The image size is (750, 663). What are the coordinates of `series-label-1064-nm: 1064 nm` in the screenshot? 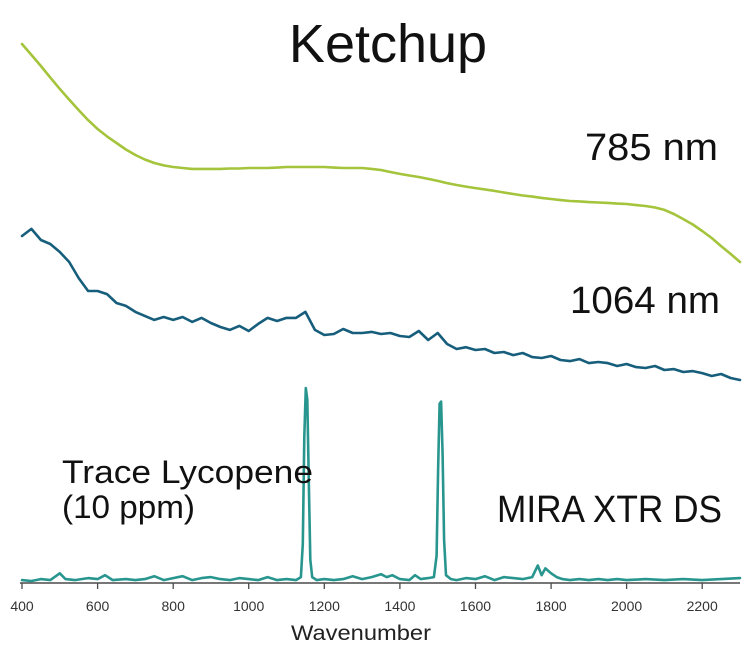 It's located at (645, 301).